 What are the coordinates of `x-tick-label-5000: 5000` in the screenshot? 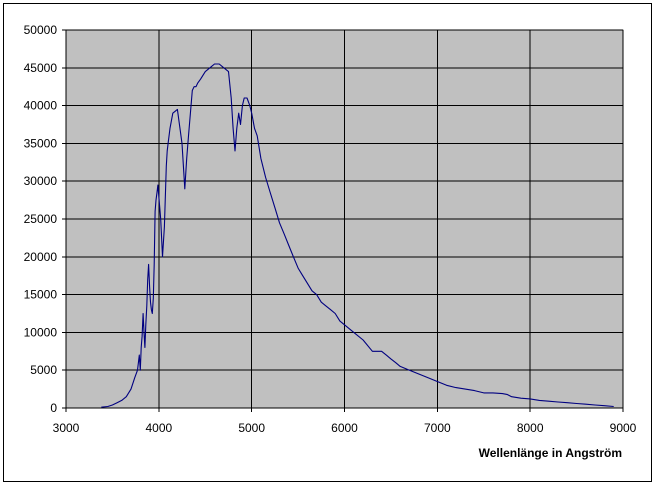 It's located at (251, 428).